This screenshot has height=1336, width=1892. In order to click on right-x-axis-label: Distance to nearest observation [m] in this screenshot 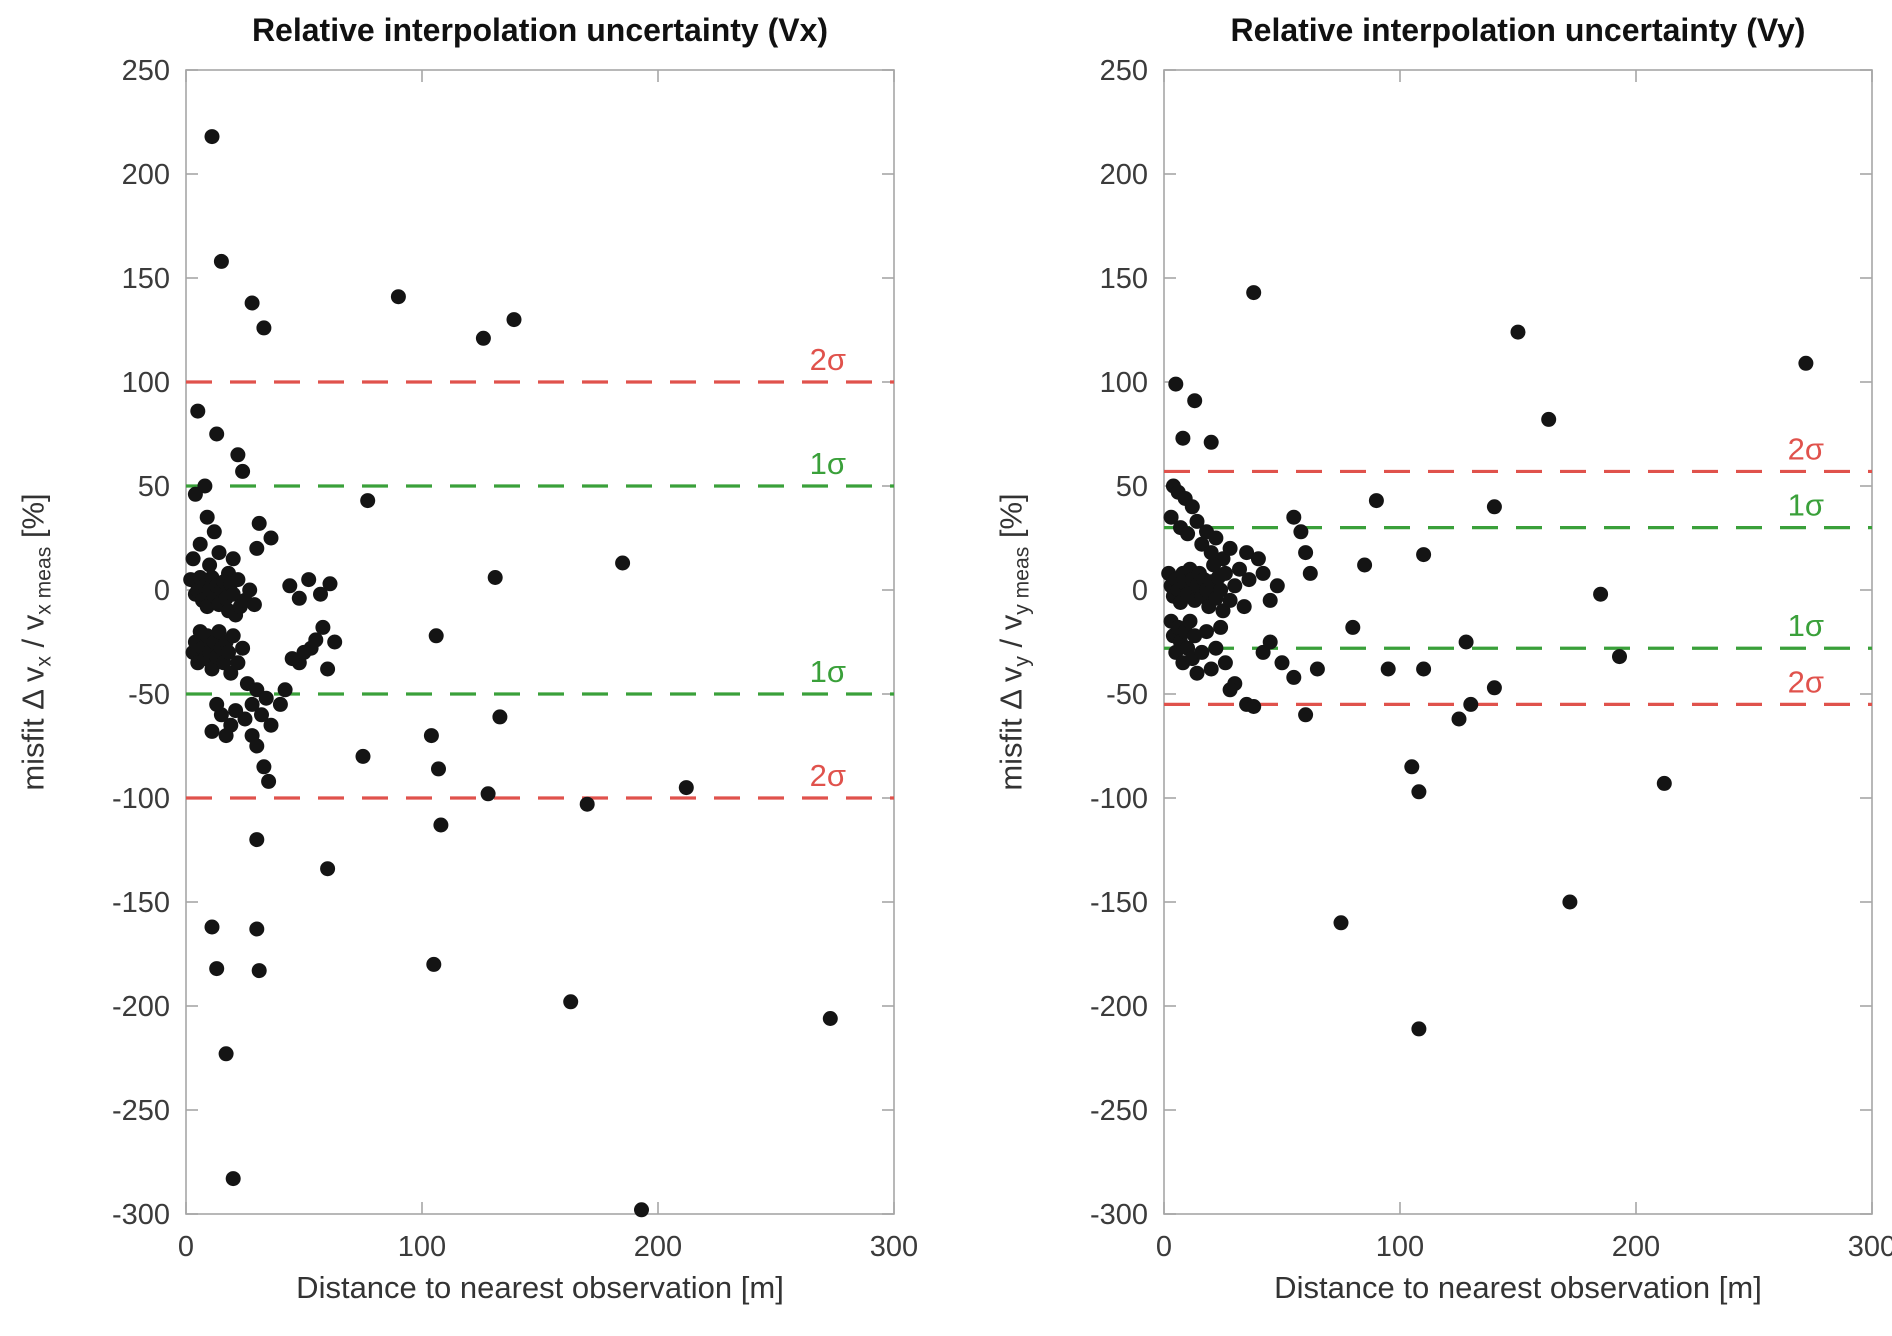, I will do `click(1518, 1287)`.